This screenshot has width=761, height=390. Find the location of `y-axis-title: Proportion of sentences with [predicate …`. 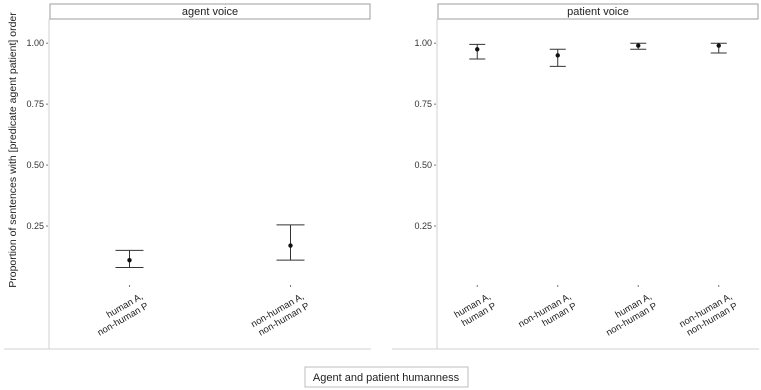

y-axis-title: Proportion of sentences with [predicate … is located at coordinates (13, 150).